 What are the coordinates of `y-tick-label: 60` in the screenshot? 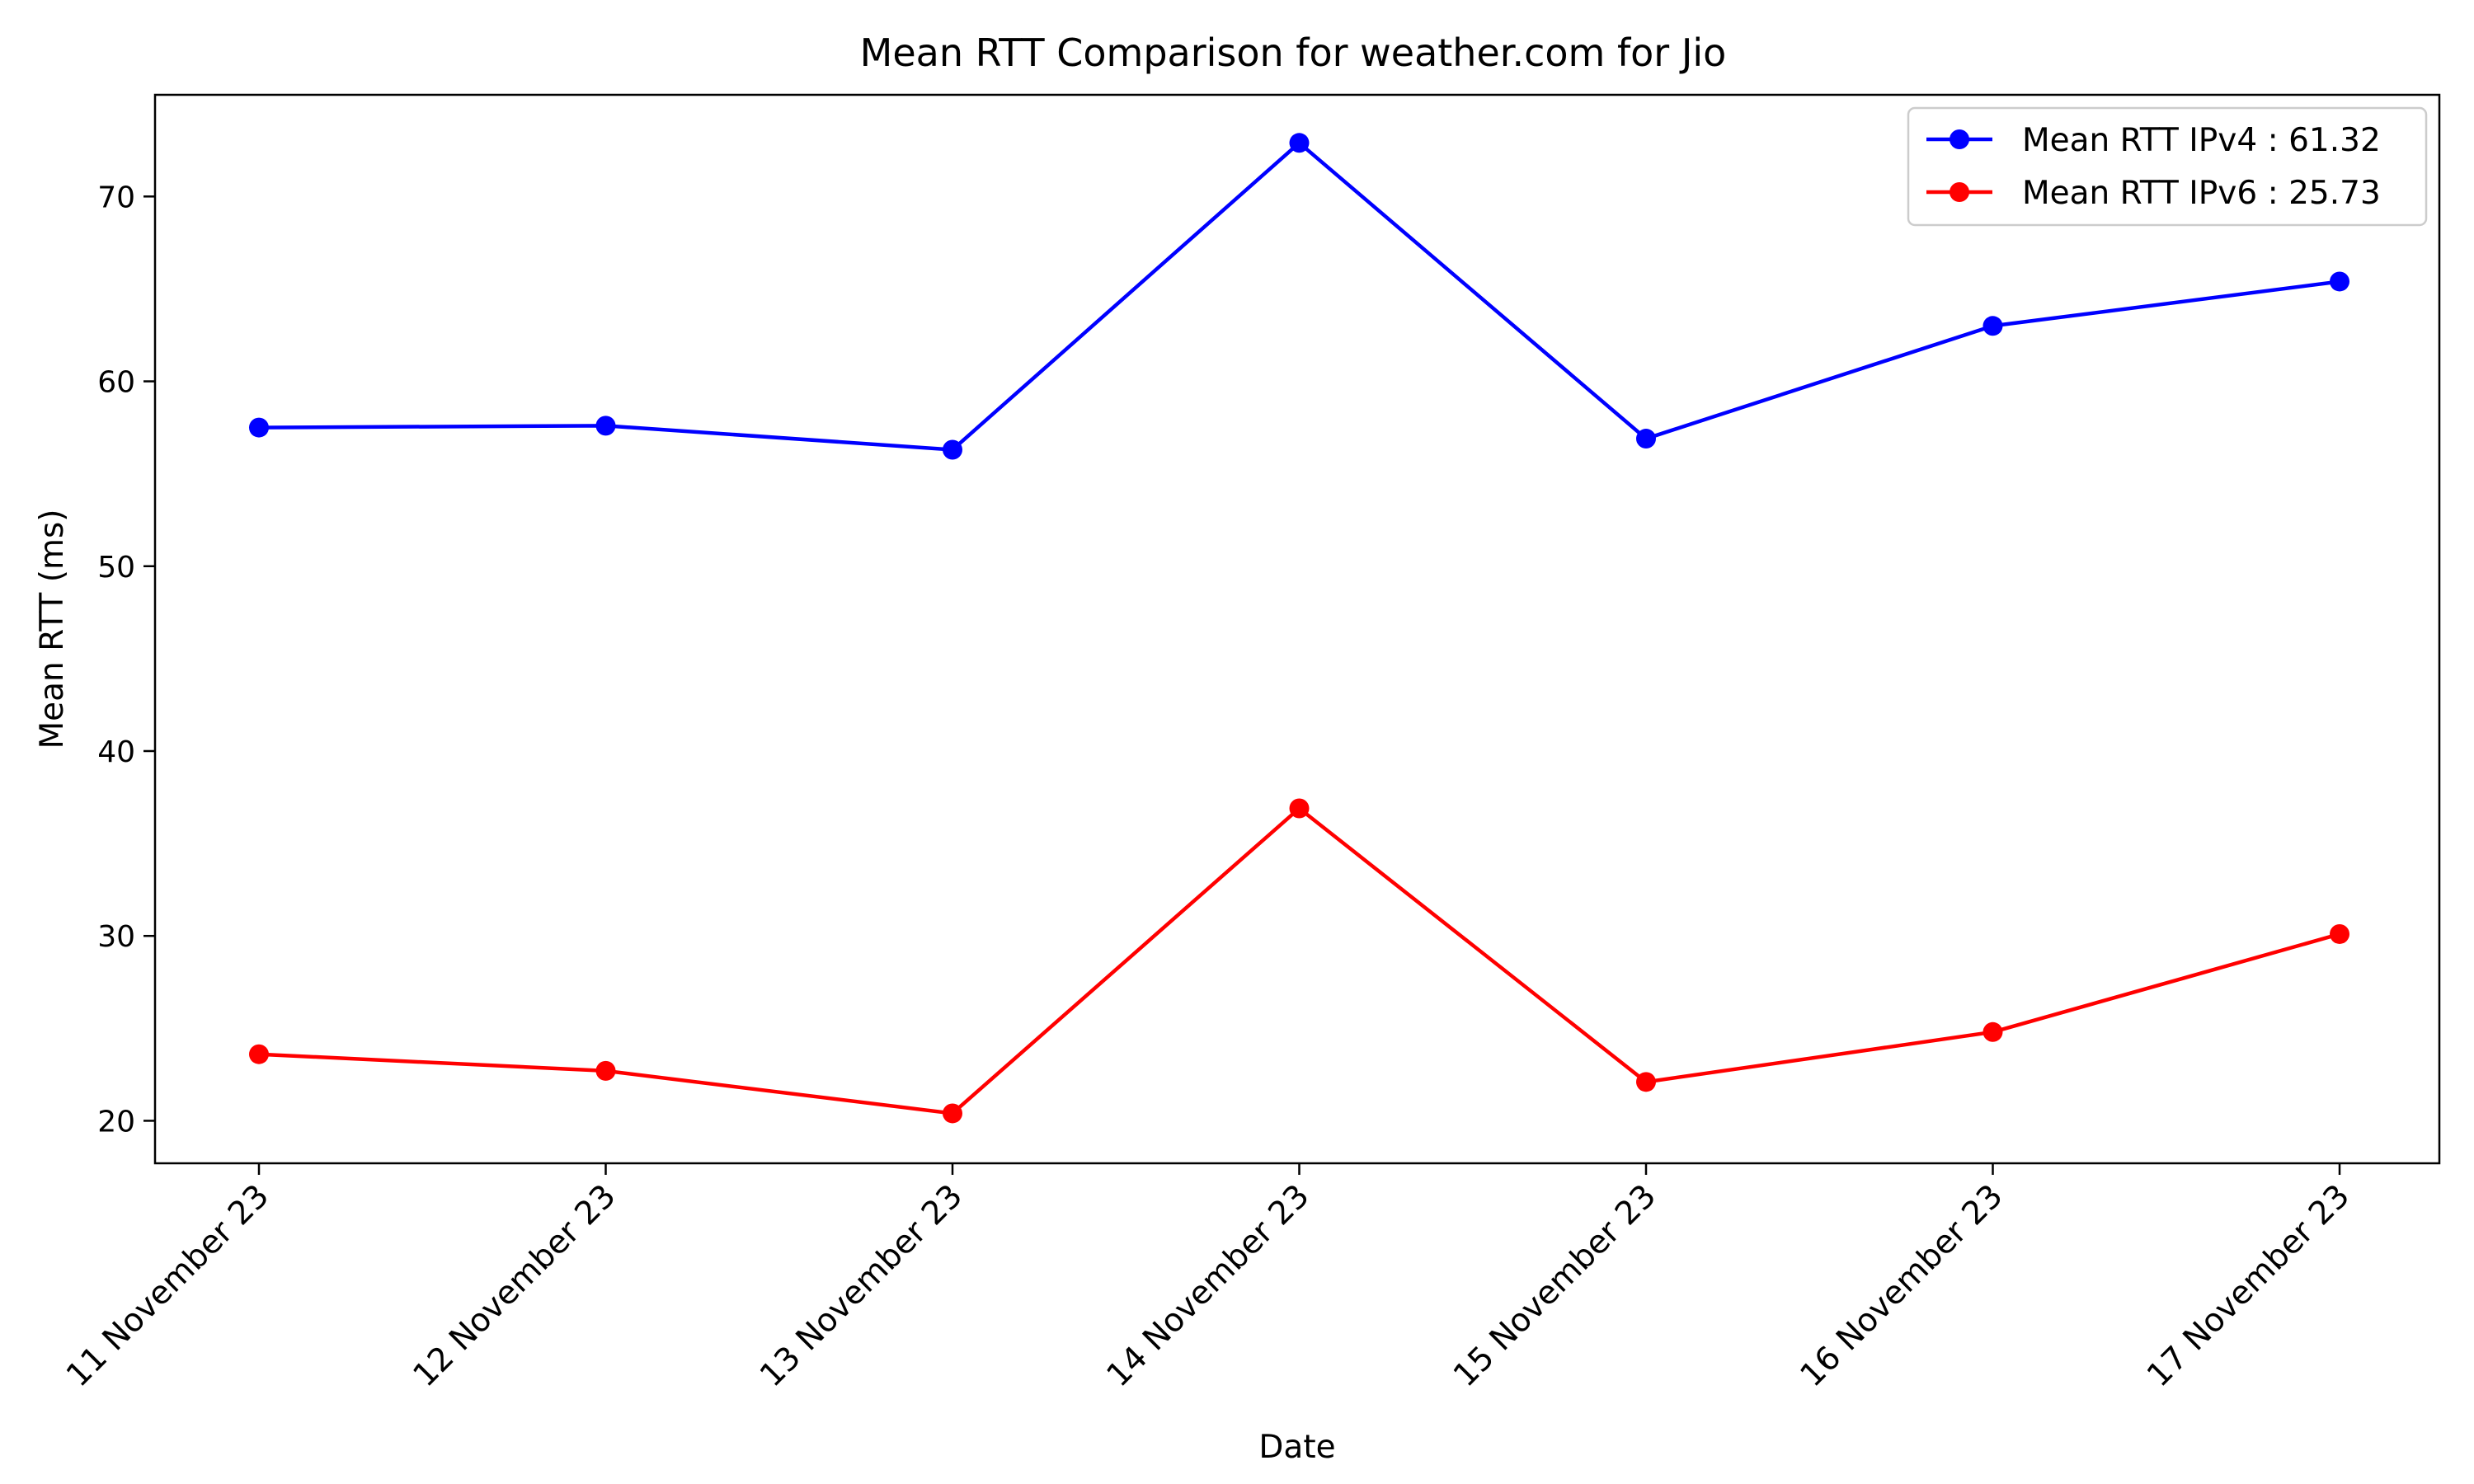 It's located at (116, 383).